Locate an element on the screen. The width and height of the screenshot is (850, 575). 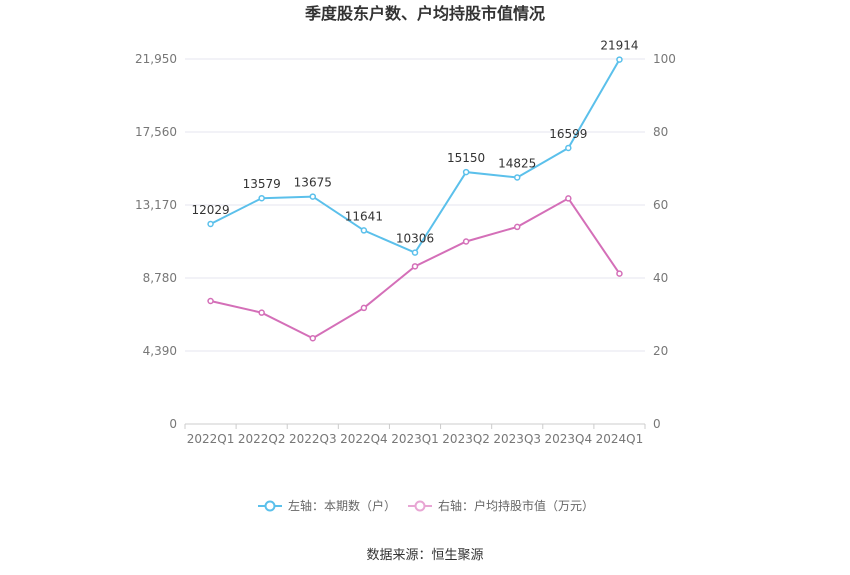
x-axis-tick: 2023Q1 is located at coordinates (415, 439).